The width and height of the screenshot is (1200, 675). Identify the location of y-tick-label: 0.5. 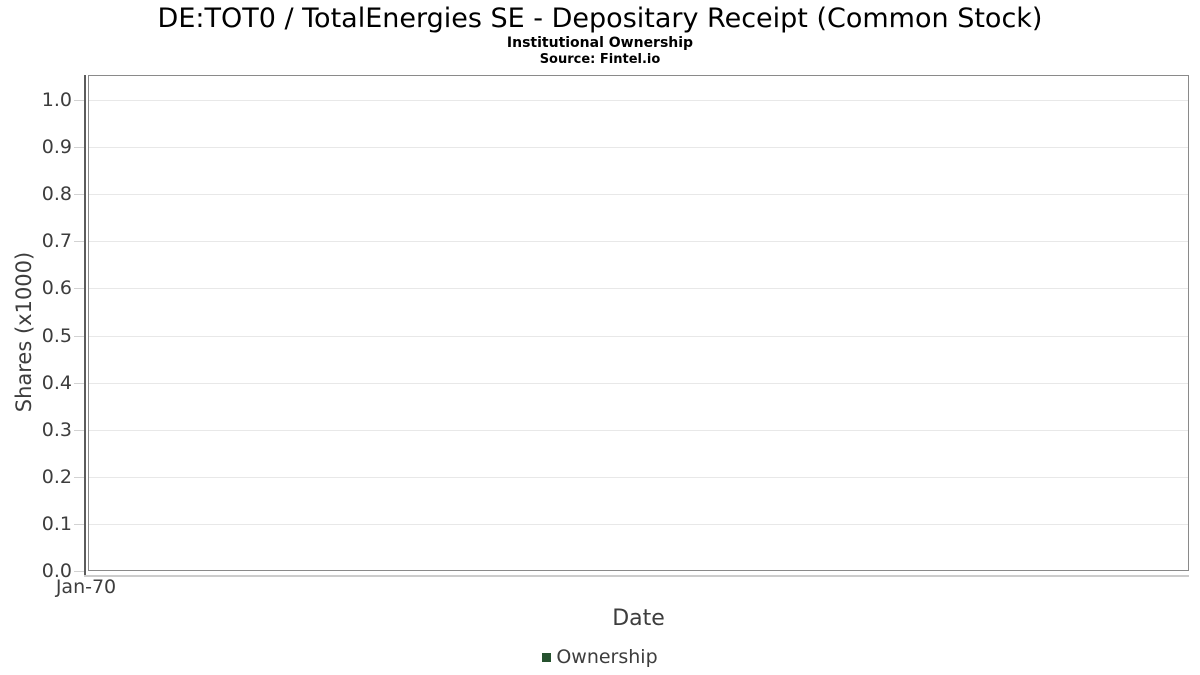
(56, 335).